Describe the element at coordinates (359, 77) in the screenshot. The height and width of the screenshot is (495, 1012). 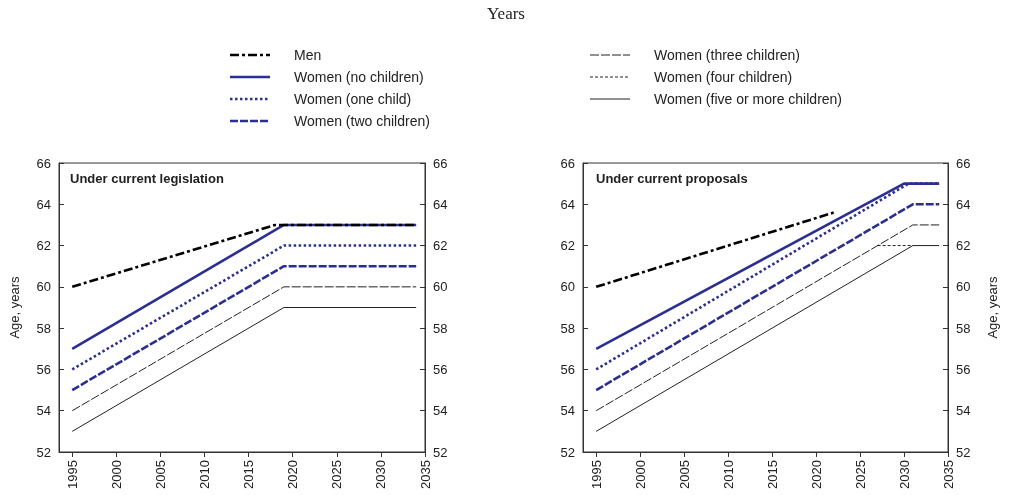
I see `legend-label: Women (no children)` at that location.